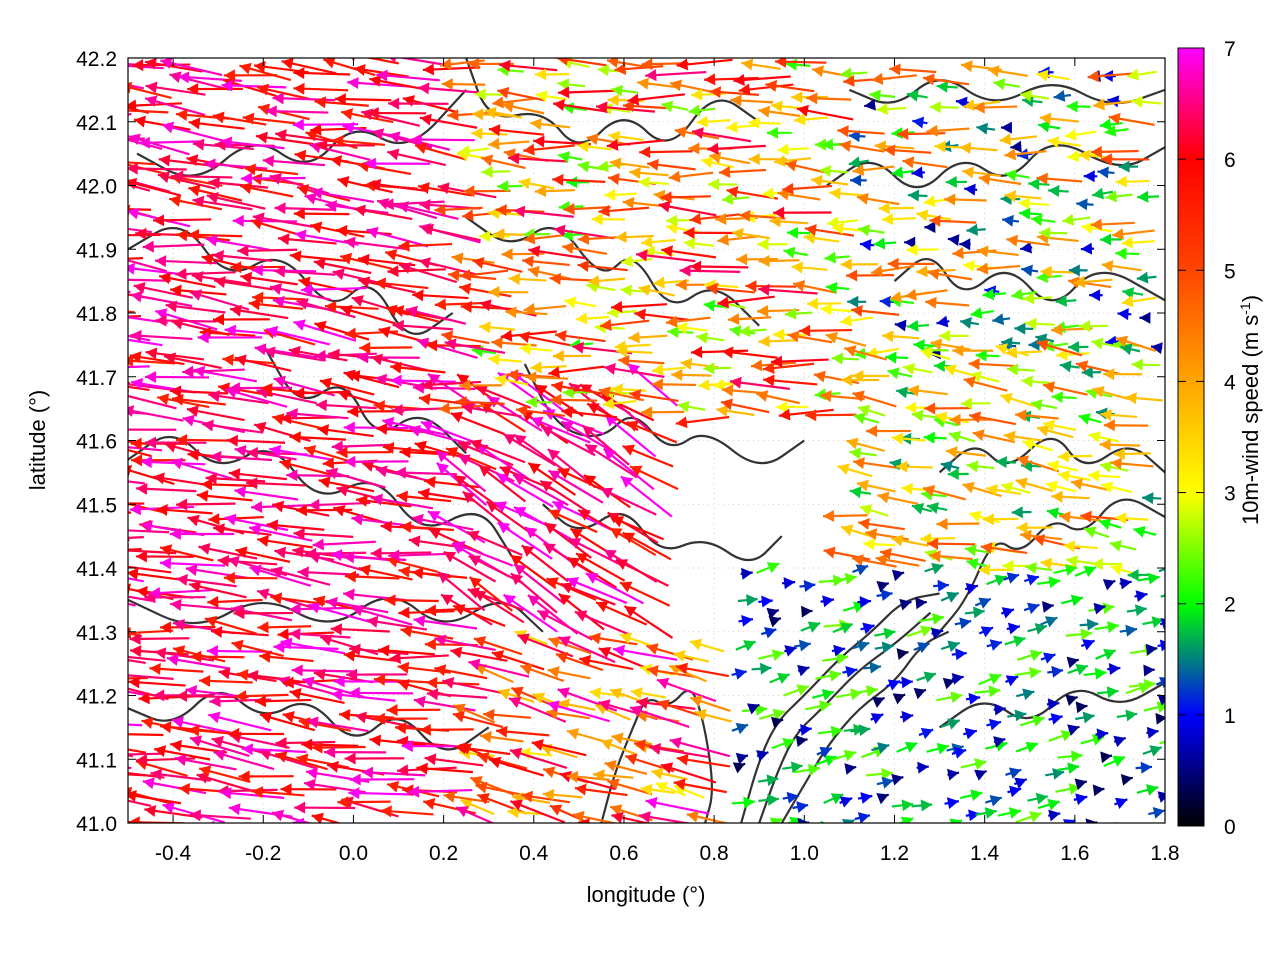 The height and width of the screenshot is (960, 1280). What do you see at coordinates (443, 853) in the screenshot?
I see `x-tick-label: 0.2` at bounding box center [443, 853].